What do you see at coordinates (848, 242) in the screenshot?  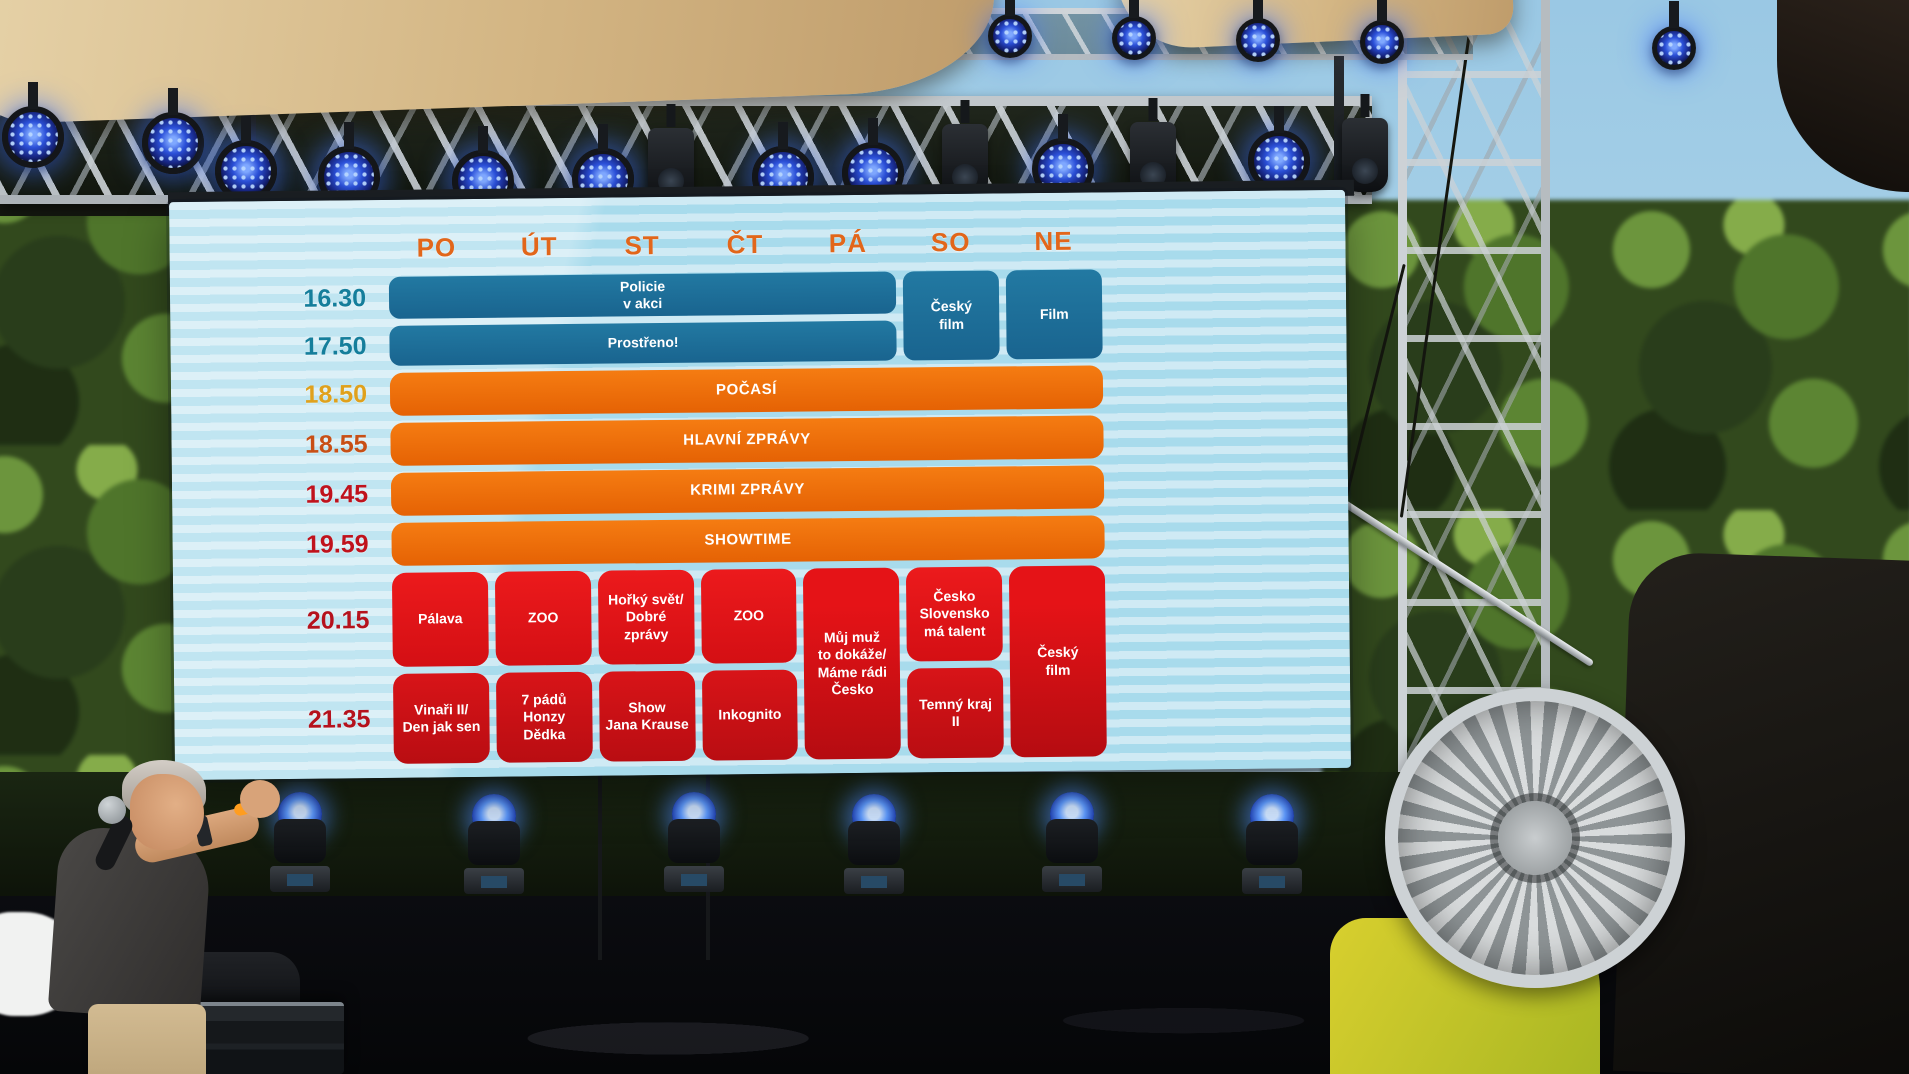 I see `day-header-pa: PÁ` at bounding box center [848, 242].